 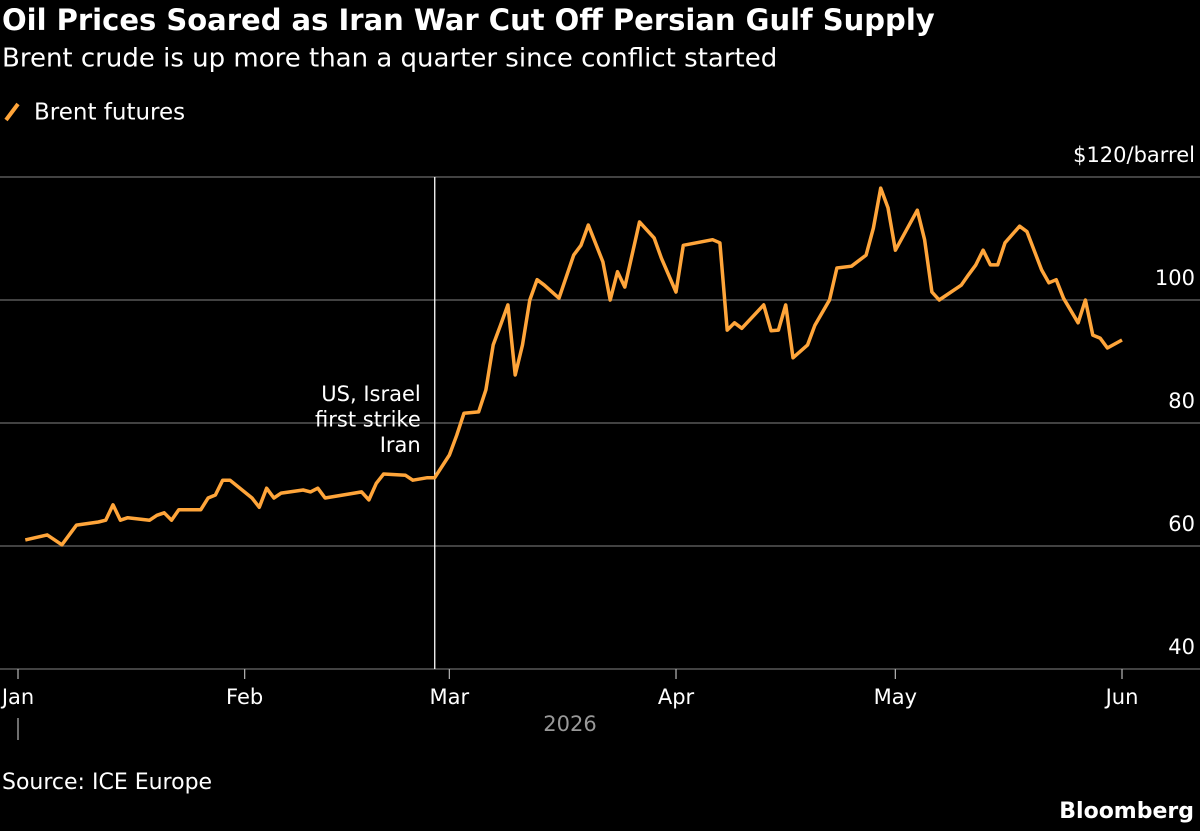 What do you see at coordinates (244, 697) in the screenshot?
I see `x-tick-label: Feb` at bounding box center [244, 697].